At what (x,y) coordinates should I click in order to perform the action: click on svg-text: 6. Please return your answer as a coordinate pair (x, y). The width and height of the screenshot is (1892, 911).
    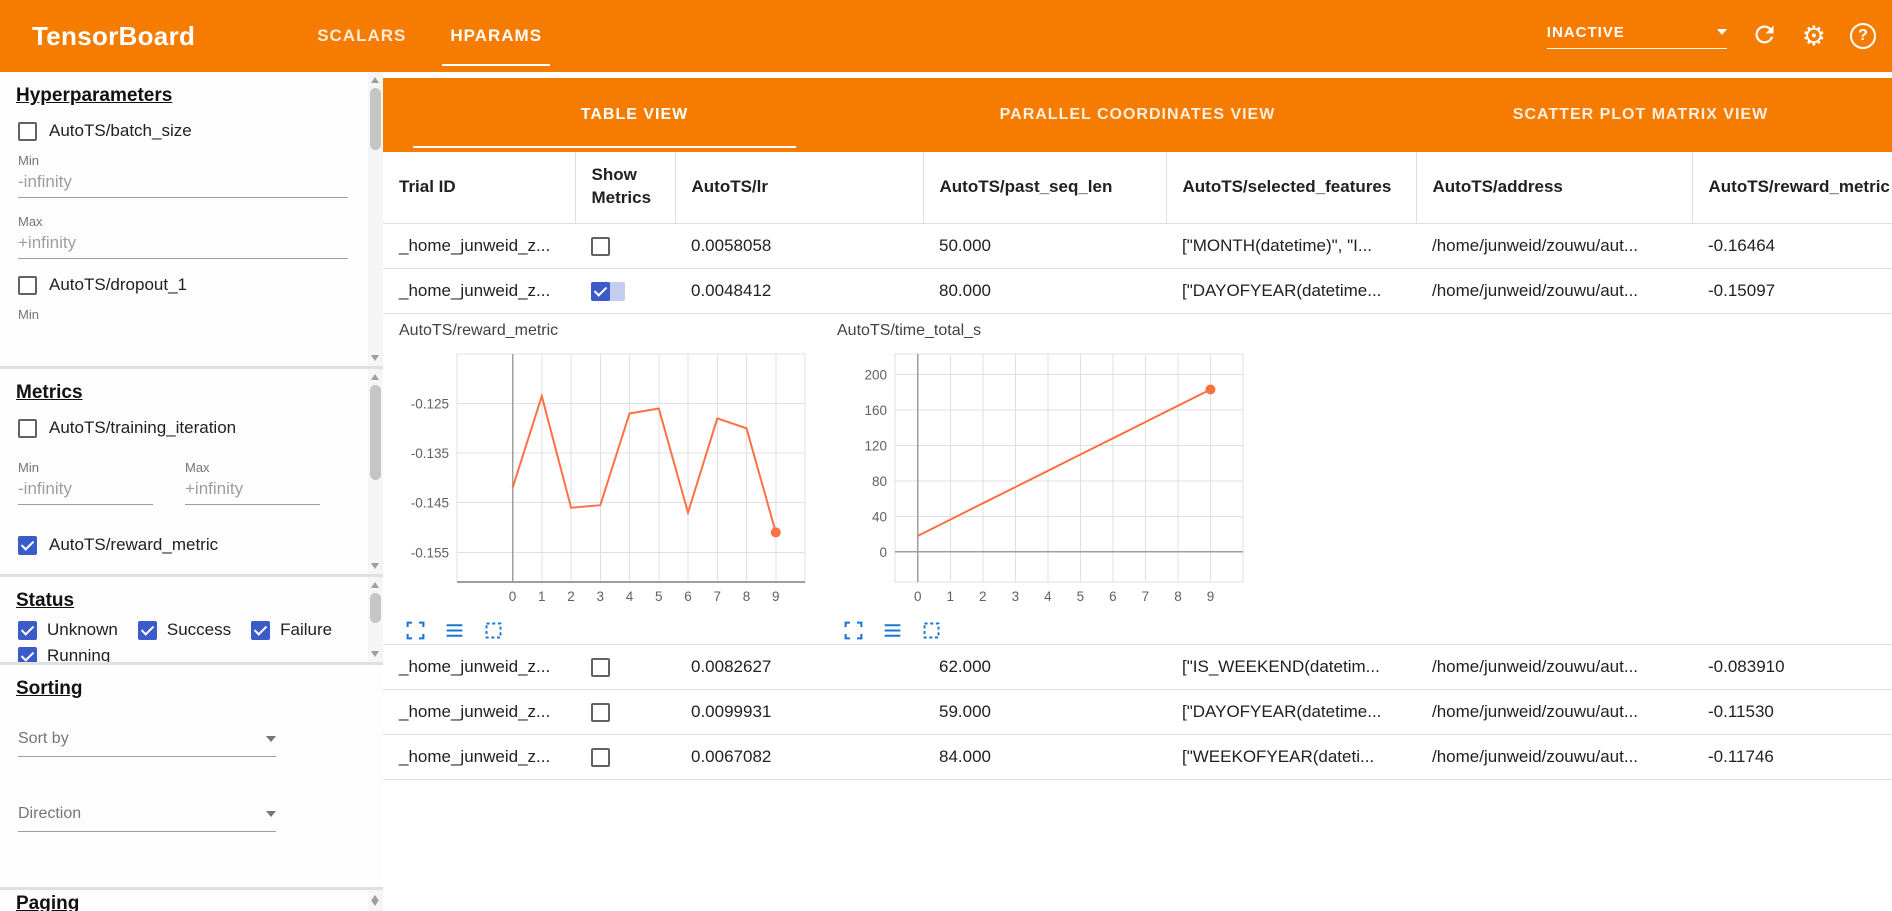
    Looking at the image, I should click on (1113, 596).